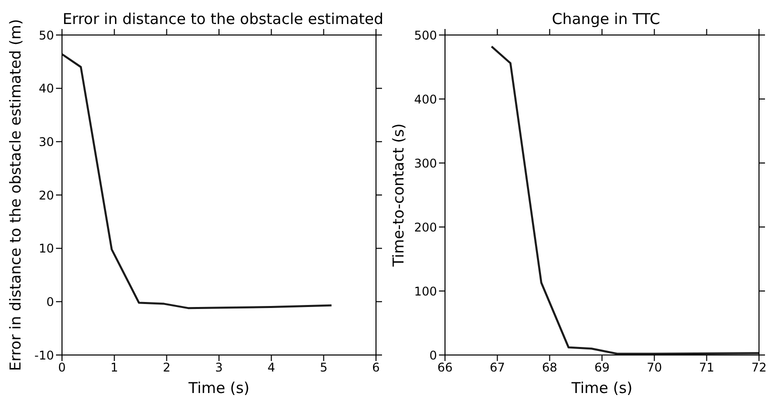  I want to click on y-tick-label: 200, so click(425, 227).